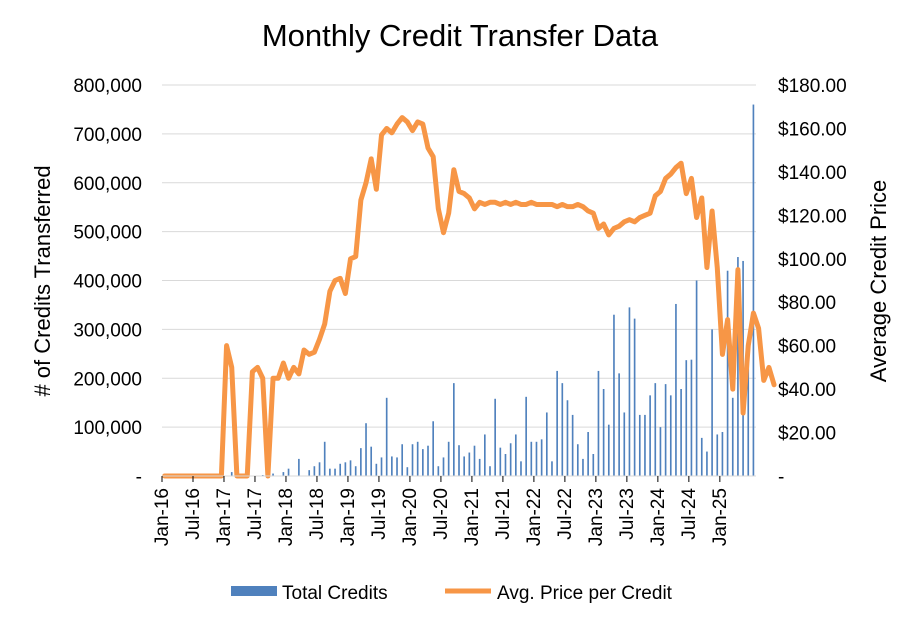 The width and height of the screenshot is (916, 620). What do you see at coordinates (807, 390) in the screenshot?
I see `right-tick-label: $40.00` at bounding box center [807, 390].